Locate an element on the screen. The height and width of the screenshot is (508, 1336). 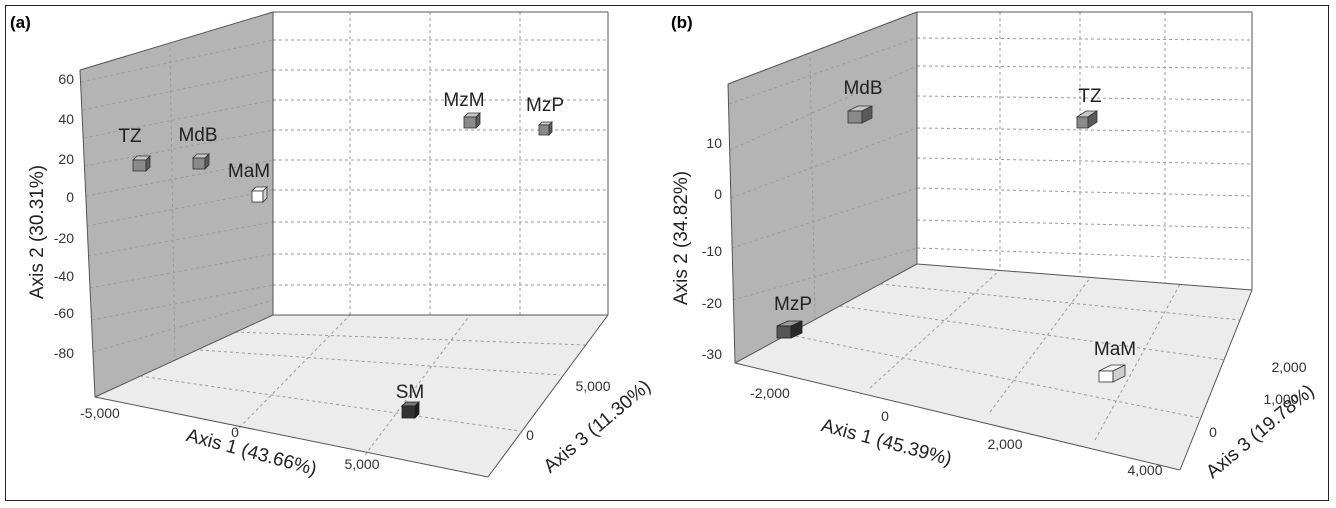
panel-a-point-mam is located at coordinates (259, 194).